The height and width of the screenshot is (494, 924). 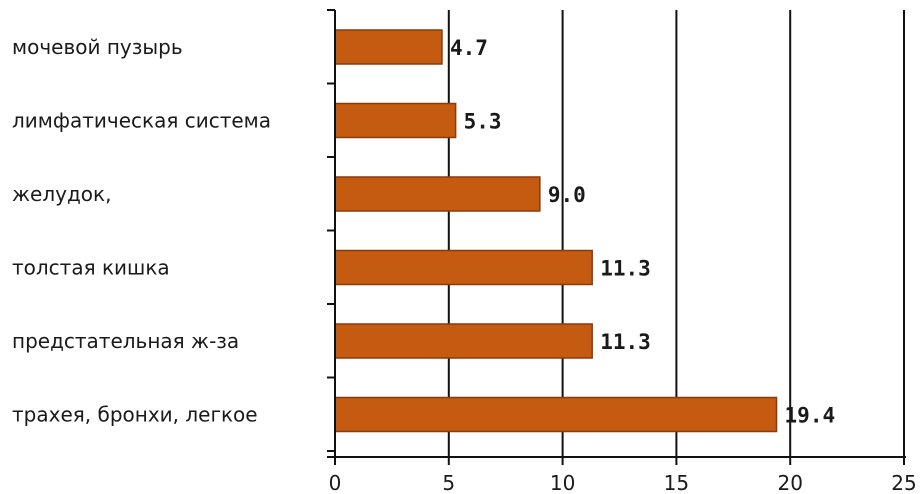 What do you see at coordinates (789, 482) in the screenshot?
I see `x-tick-label: 20` at bounding box center [789, 482].